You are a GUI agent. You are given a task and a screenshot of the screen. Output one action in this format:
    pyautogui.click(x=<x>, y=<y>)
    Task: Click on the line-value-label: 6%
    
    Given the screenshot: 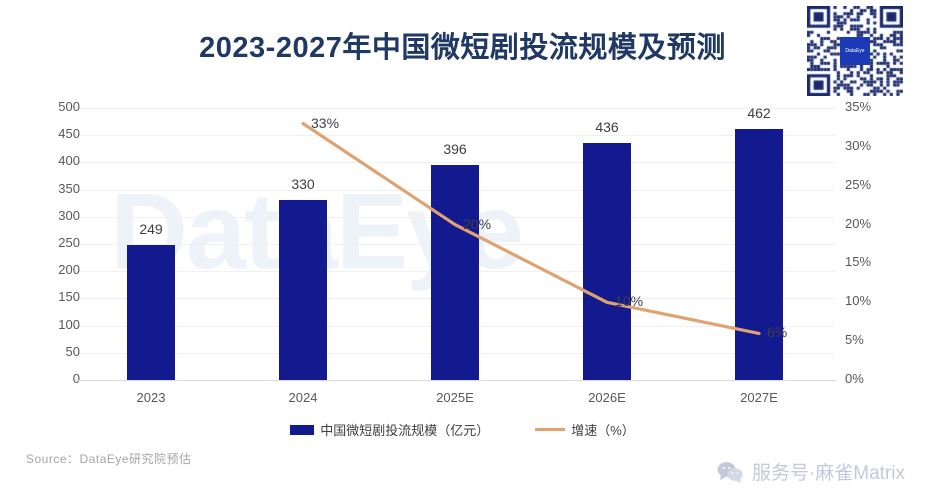 What is the action you would take?
    pyautogui.click(x=777, y=332)
    